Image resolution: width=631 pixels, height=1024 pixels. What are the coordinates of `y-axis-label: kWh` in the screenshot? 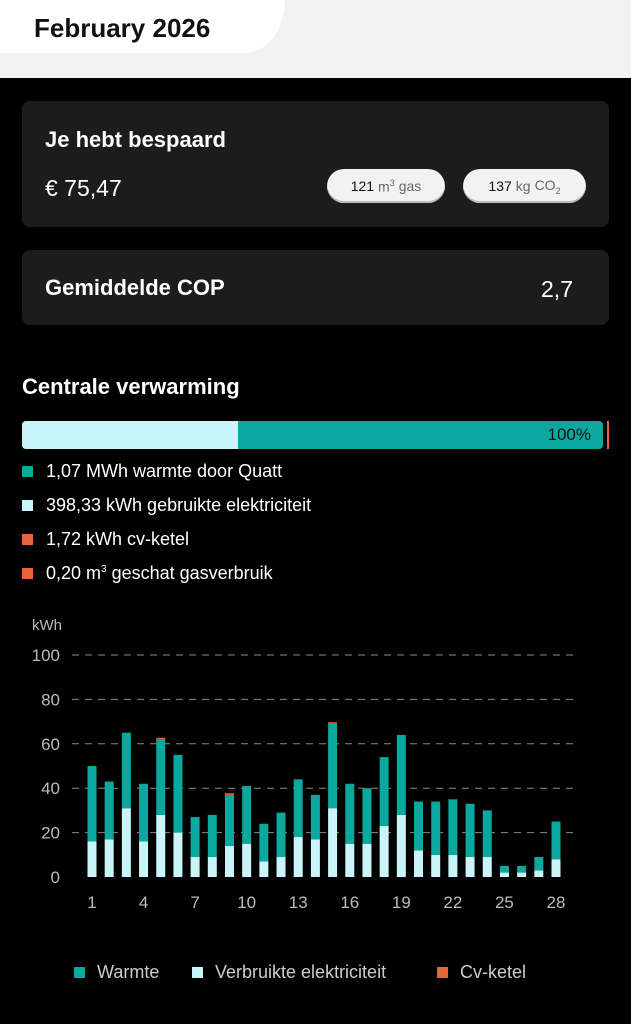 It's located at (47, 625).